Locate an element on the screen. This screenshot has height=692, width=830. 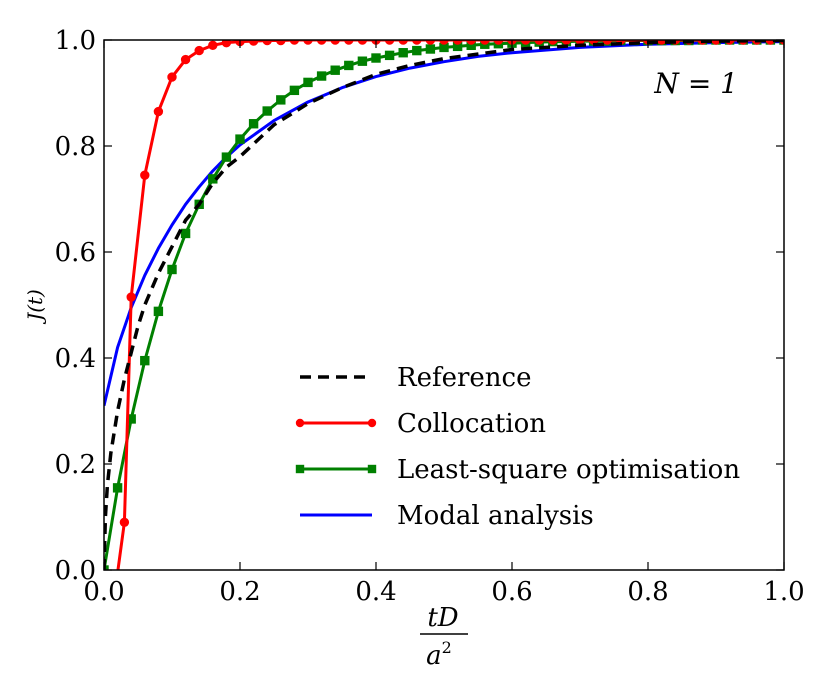
x-tick-label: 0.6 is located at coordinates (511, 592).